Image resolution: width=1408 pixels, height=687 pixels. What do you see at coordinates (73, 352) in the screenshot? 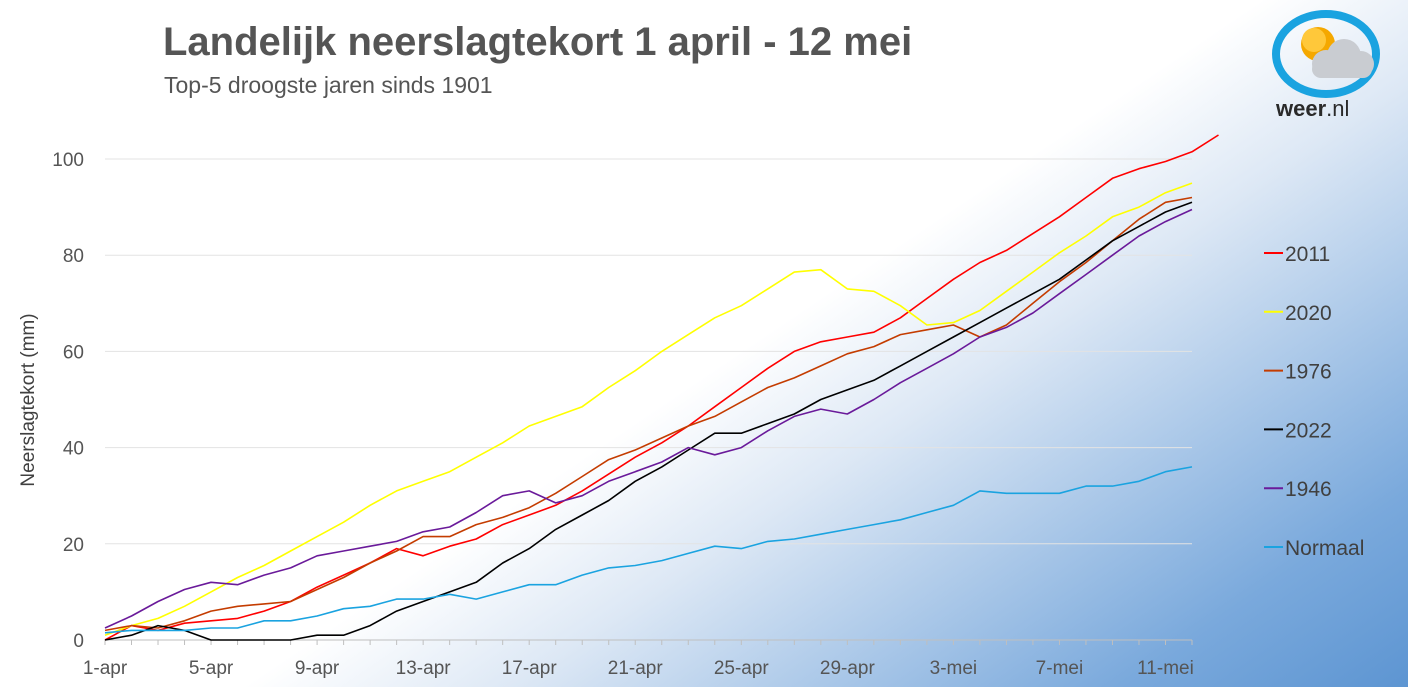
I see `y-tick-label: 60` at bounding box center [73, 352].